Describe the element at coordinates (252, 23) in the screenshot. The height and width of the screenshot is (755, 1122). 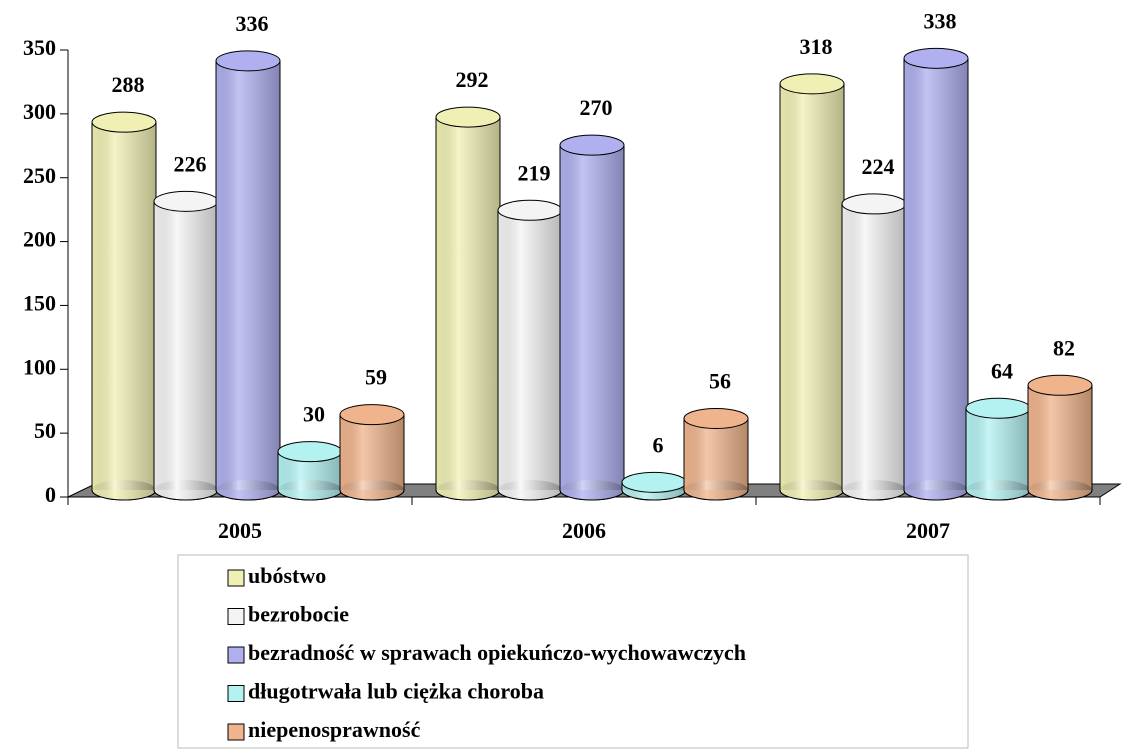
I see `value-label: 336` at that location.